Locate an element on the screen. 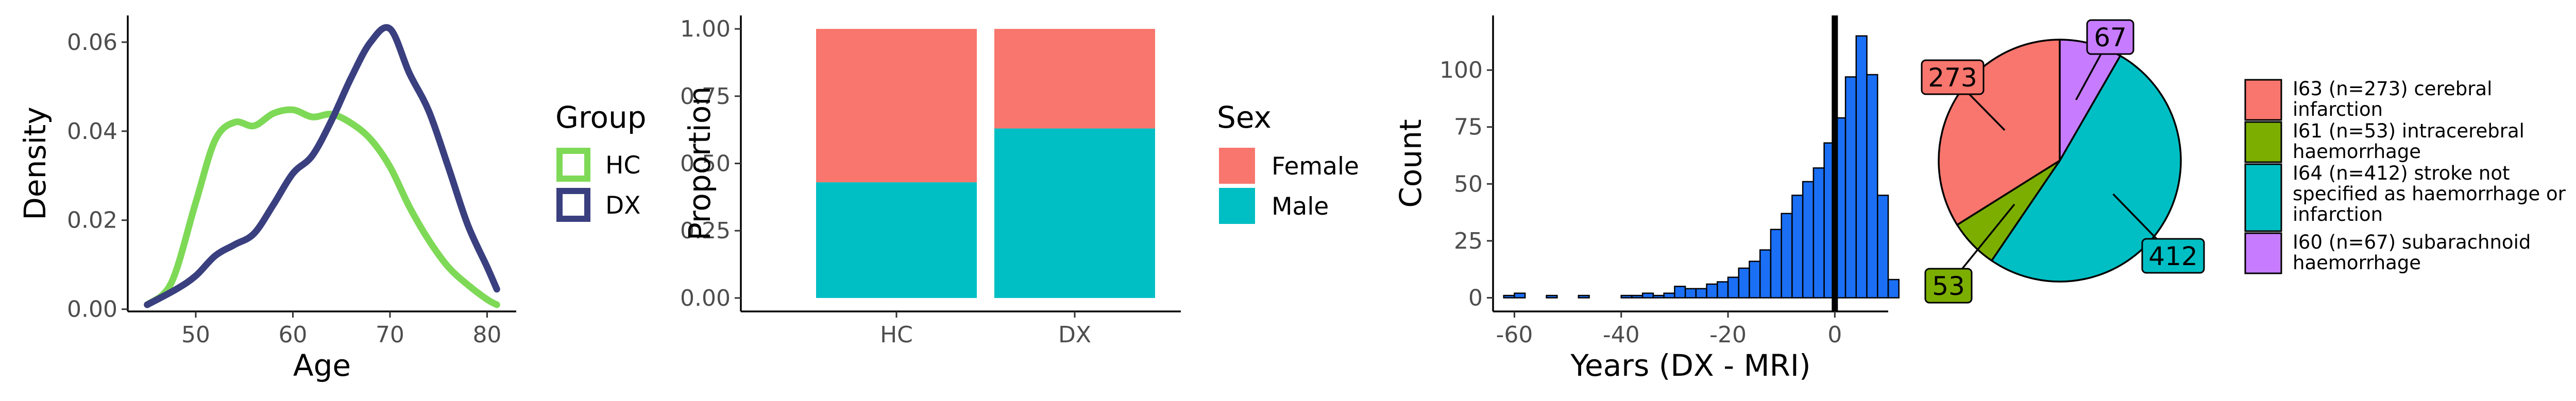 This screenshot has height=401, width=2576. density-y-axis-title: Density is located at coordinates (35, 163).